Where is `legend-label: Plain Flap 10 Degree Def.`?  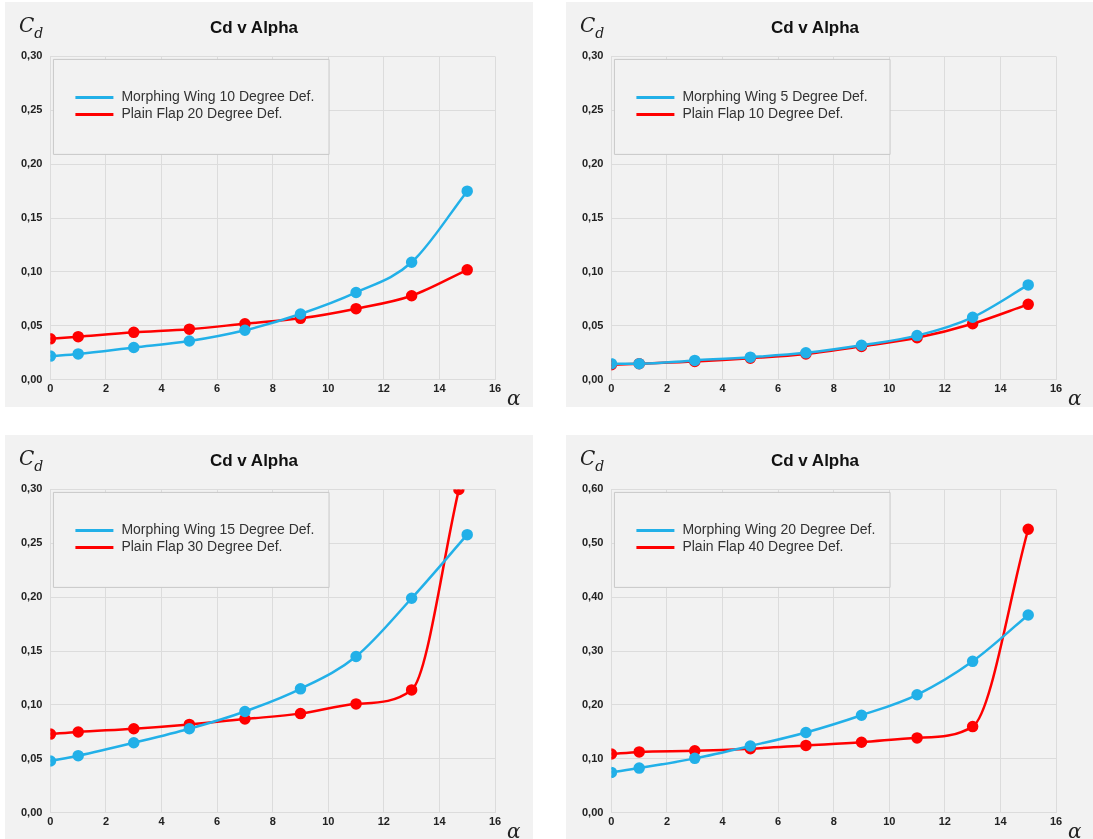 legend-label: Plain Flap 10 Degree Def. is located at coordinates (763, 113).